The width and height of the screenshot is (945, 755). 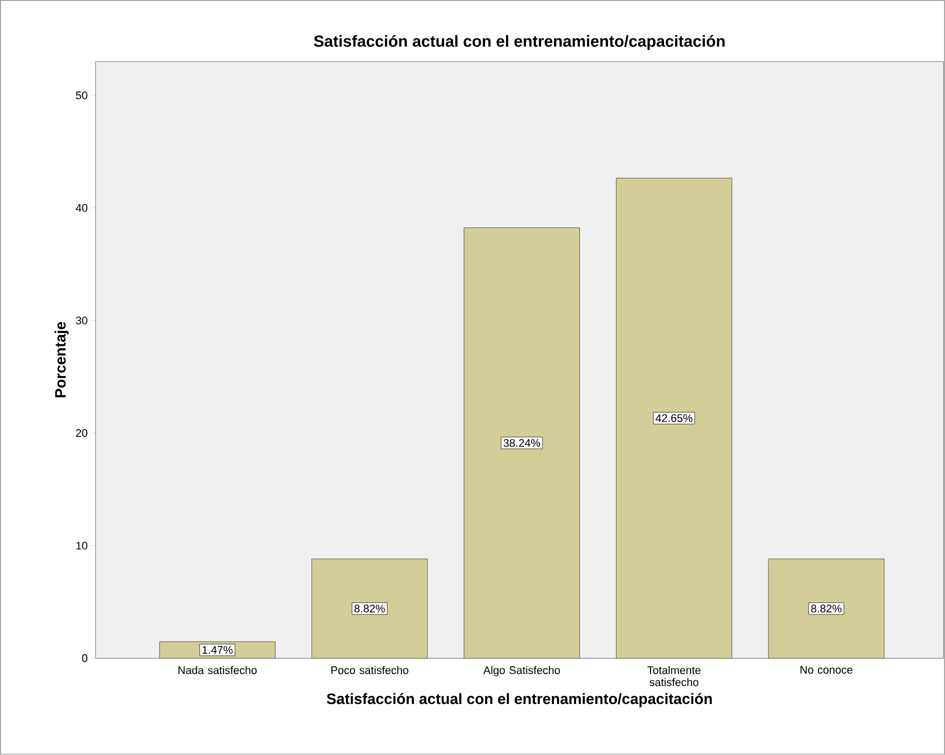 I want to click on y-tick-label: 50, so click(x=82, y=96).